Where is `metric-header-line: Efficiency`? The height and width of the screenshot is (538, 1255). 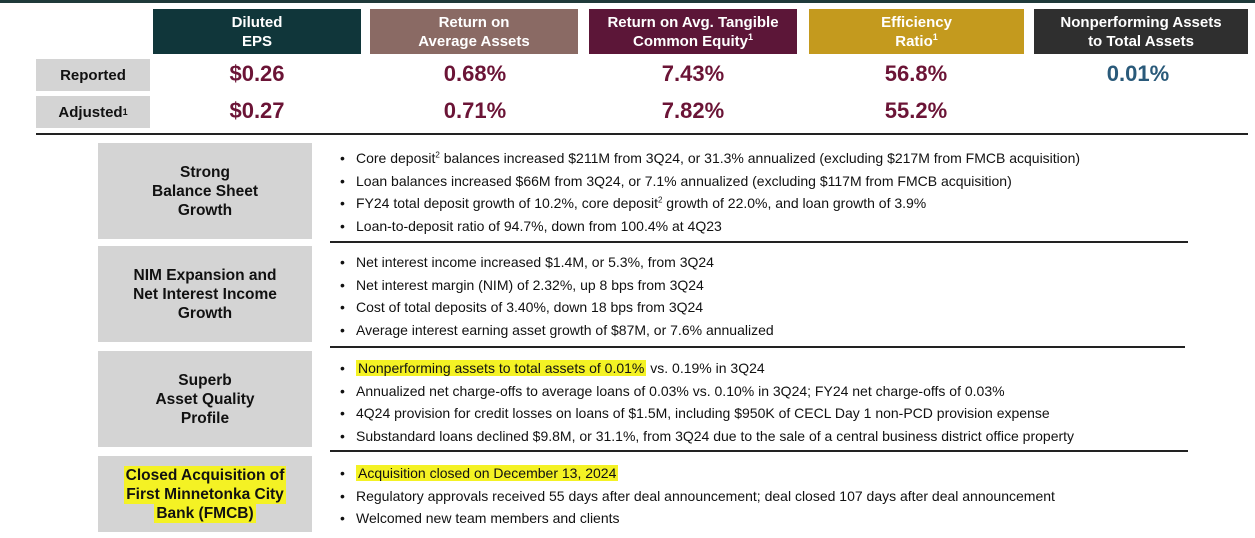
metric-header-line: Efficiency is located at coordinates (916, 22).